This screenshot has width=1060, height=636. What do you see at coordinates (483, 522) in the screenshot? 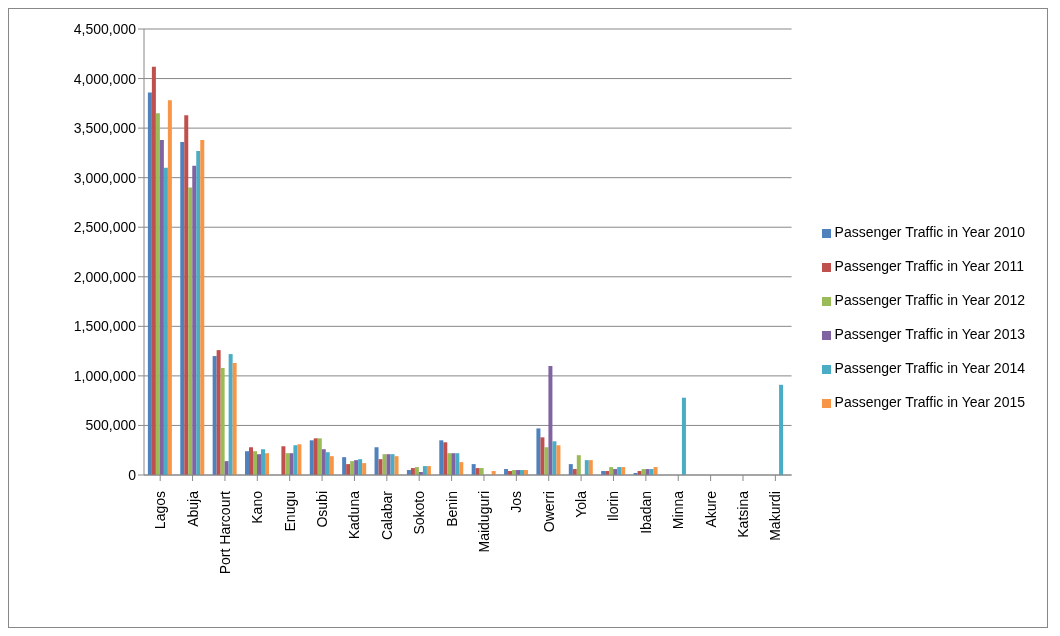
I see `x-tick-label: Maiduguri` at bounding box center [483, 522].